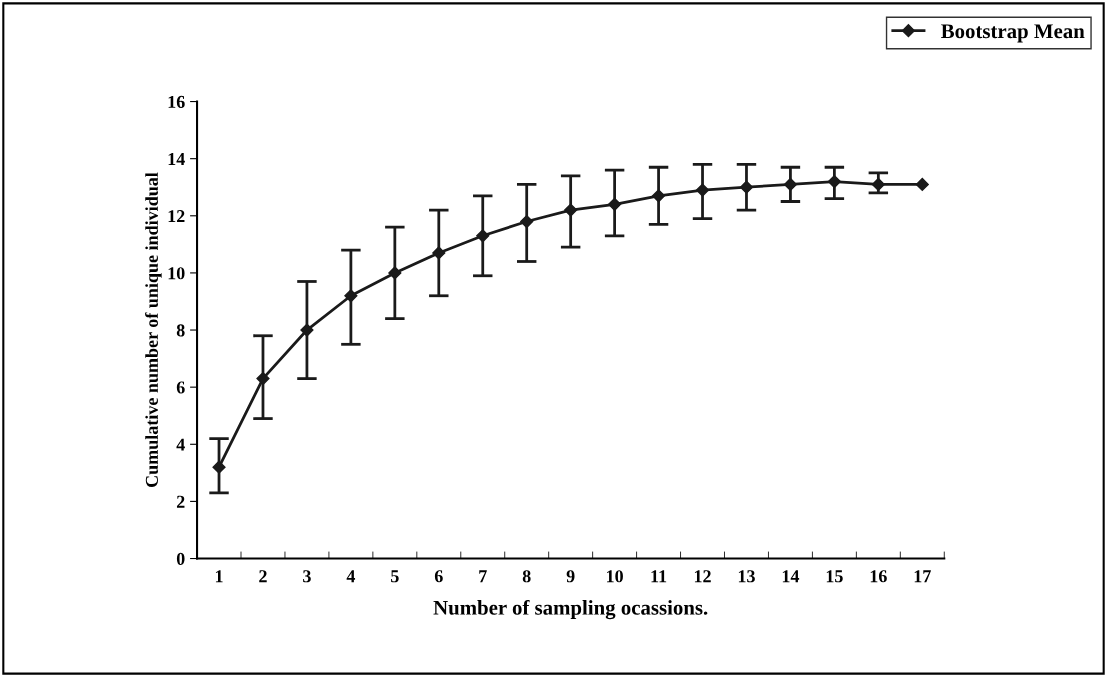 The width and height of the screenshot is (1107, 677). What do you see at coordinates (219, 576) in the screenshot?
I see `x-tick-label: 1` at bounding box center [219, 576].